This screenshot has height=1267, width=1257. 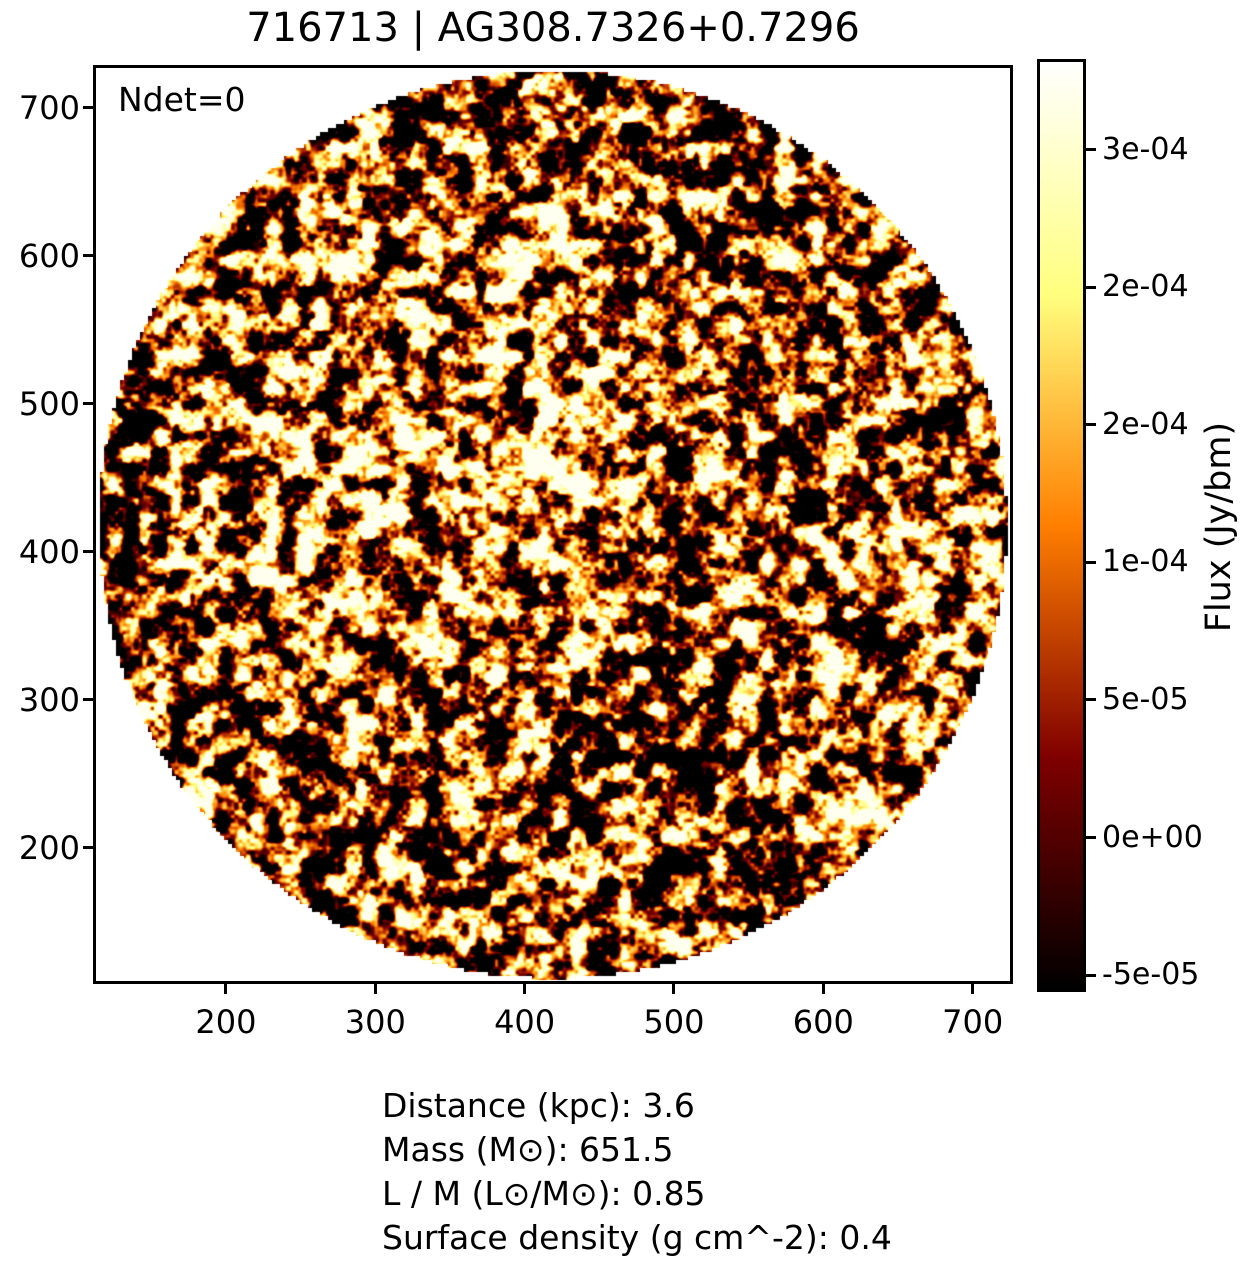 What do you see at coordinates (182, 99) in the screenshot?
I see `ndet-annotation: Ndet=0` at bounding box center [182, 99].